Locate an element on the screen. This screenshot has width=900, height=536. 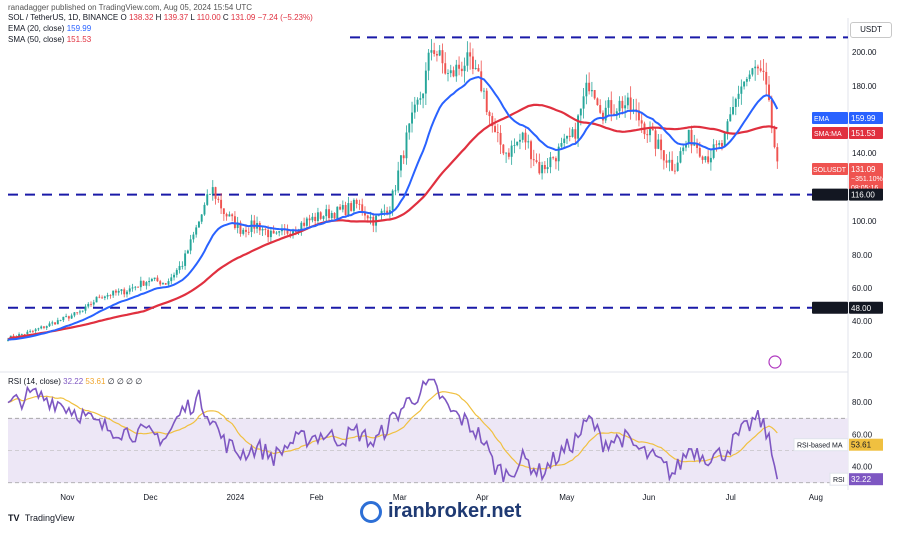
currency-selector: USDT is located at coordinates (871, 30).